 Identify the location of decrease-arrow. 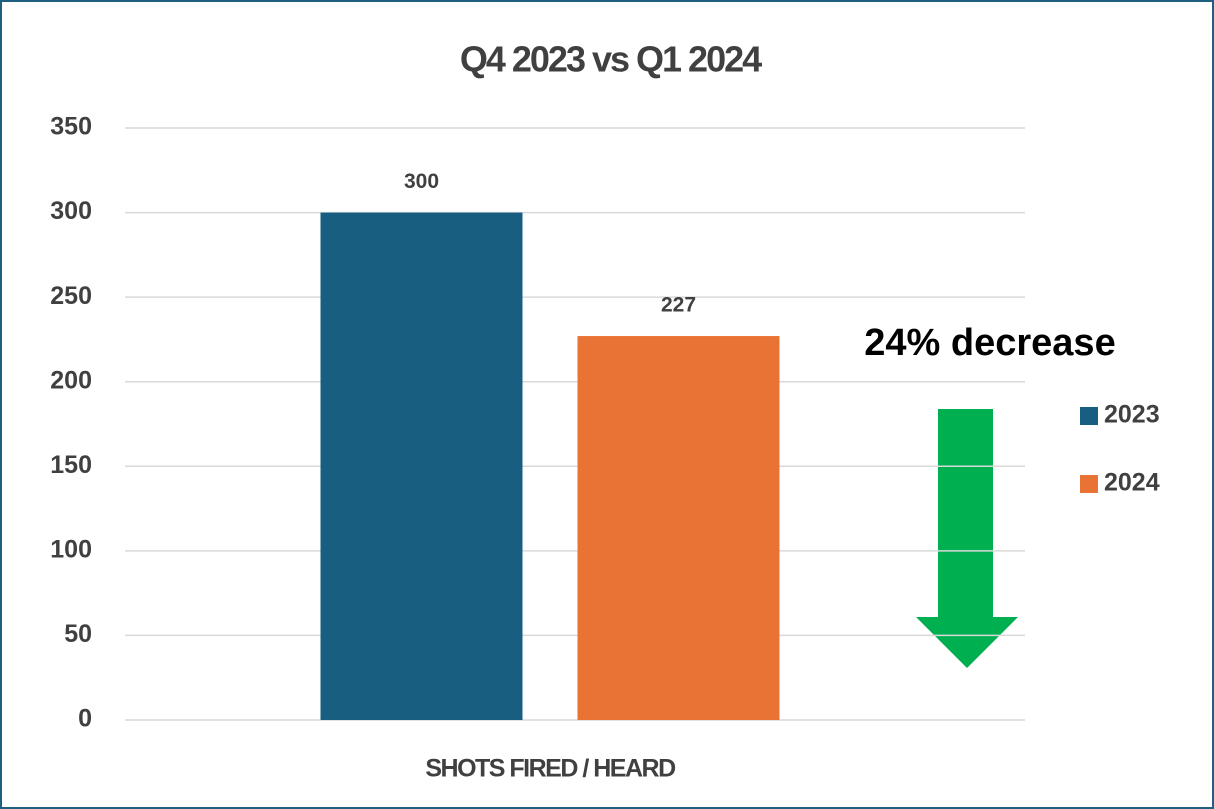
(967, 538).